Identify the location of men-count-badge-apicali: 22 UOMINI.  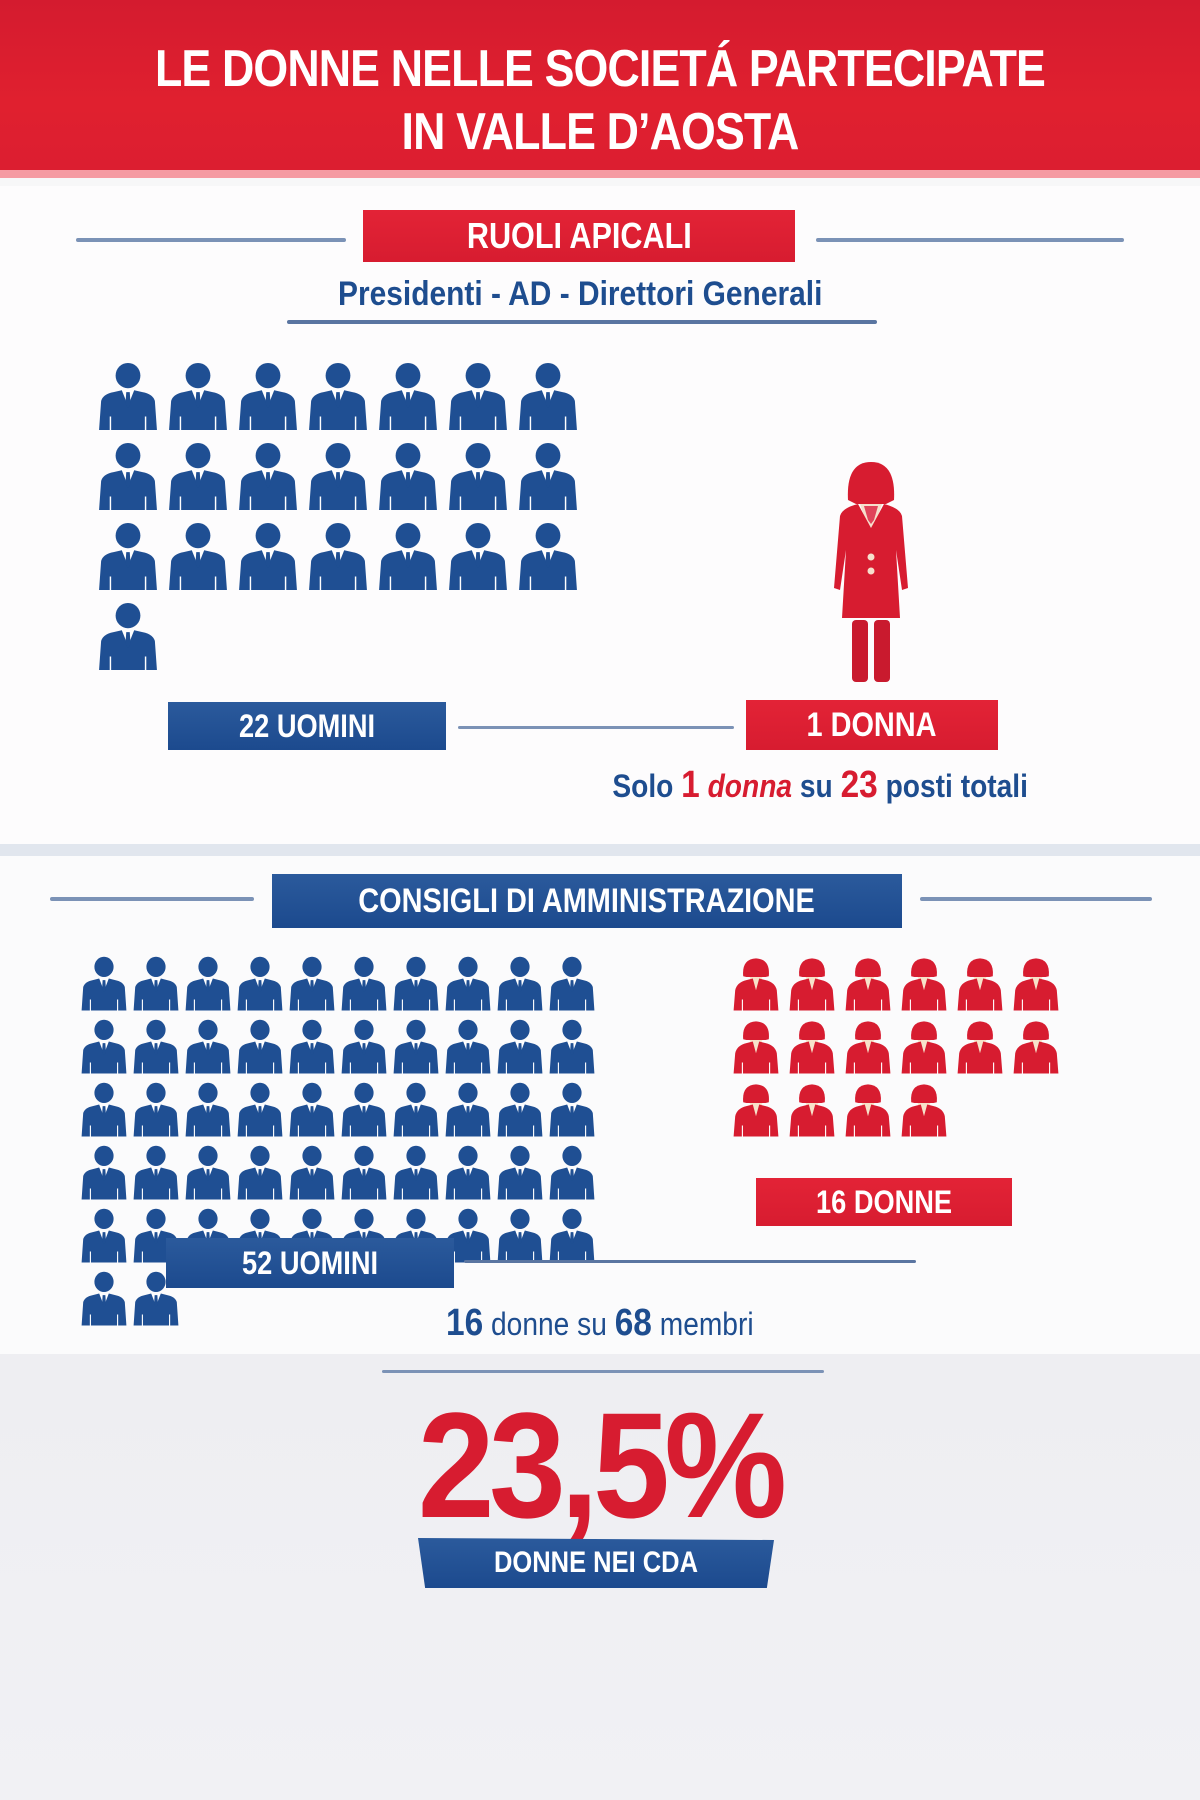
(307, 726).